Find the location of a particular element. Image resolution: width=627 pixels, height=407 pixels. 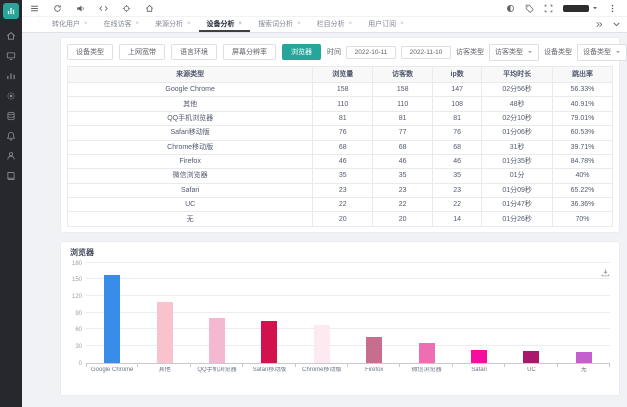

device-type-label: 设备类型 is located at coordinates (558, 52).